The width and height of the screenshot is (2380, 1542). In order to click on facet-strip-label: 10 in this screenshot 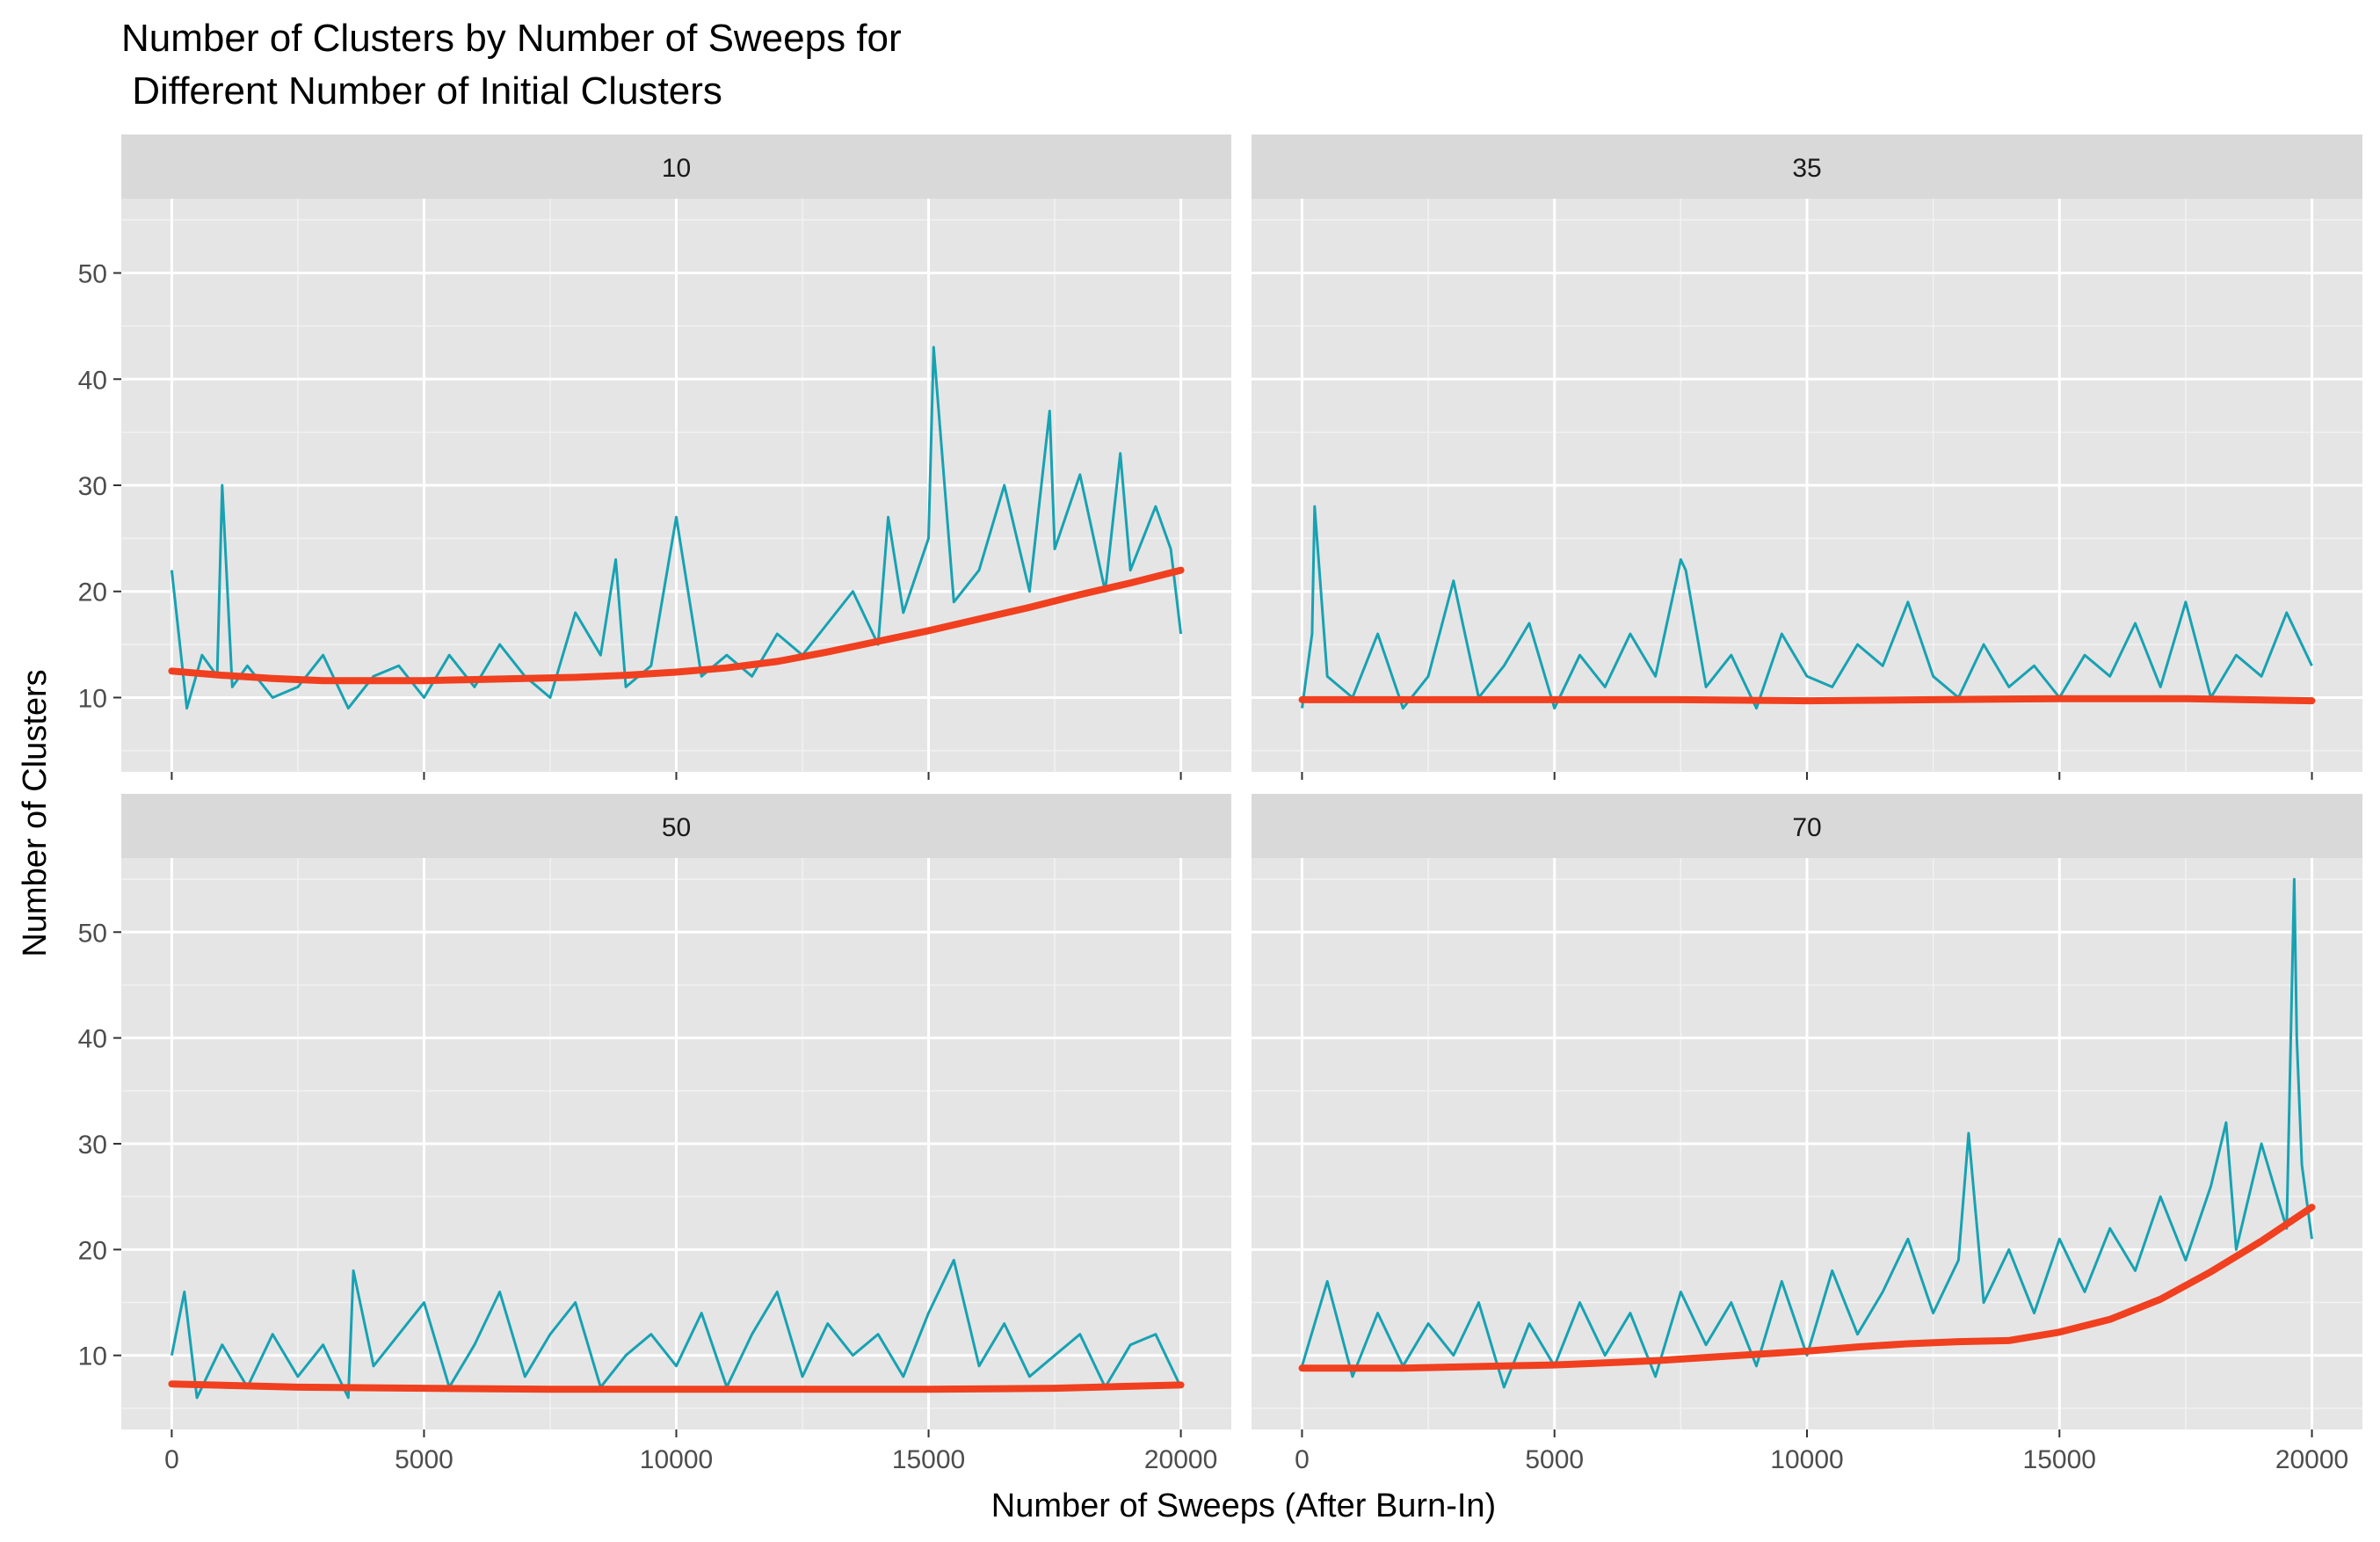, I will do `click(676, 168)`.